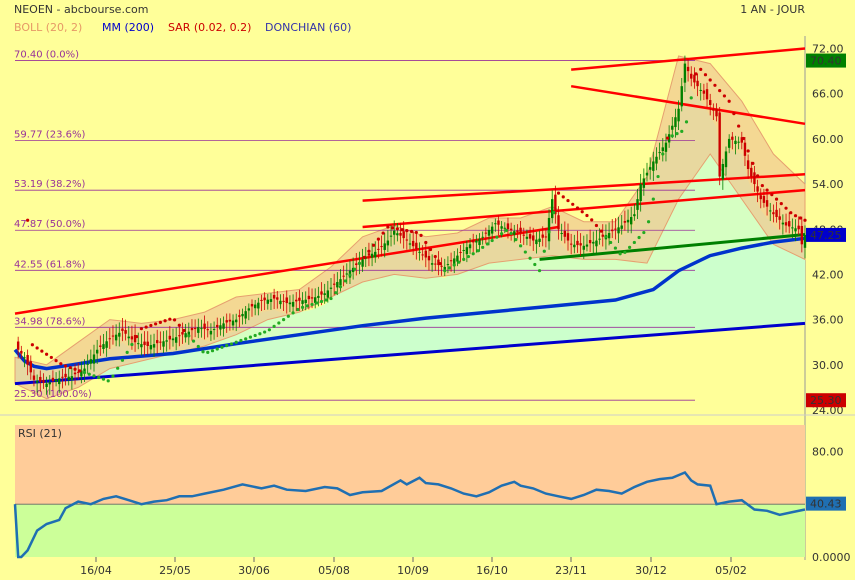  I want to click on price-badge, so click(826, 60).